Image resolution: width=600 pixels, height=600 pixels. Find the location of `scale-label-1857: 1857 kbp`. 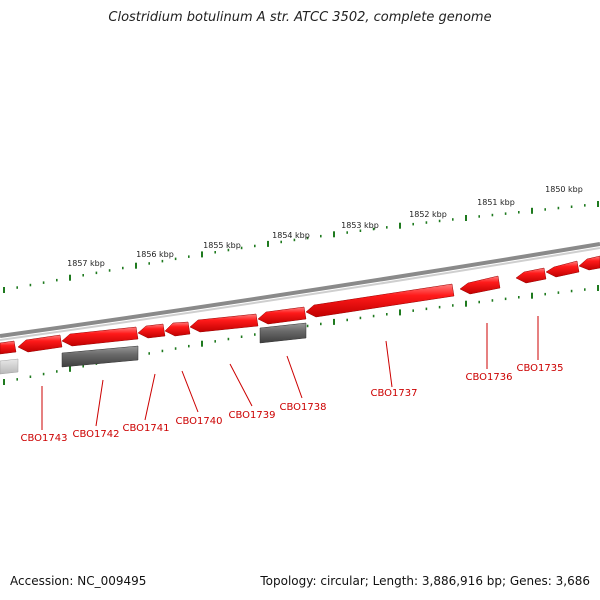

scale-label-1857: 1857 kbp is located at coordinates (86, 263).